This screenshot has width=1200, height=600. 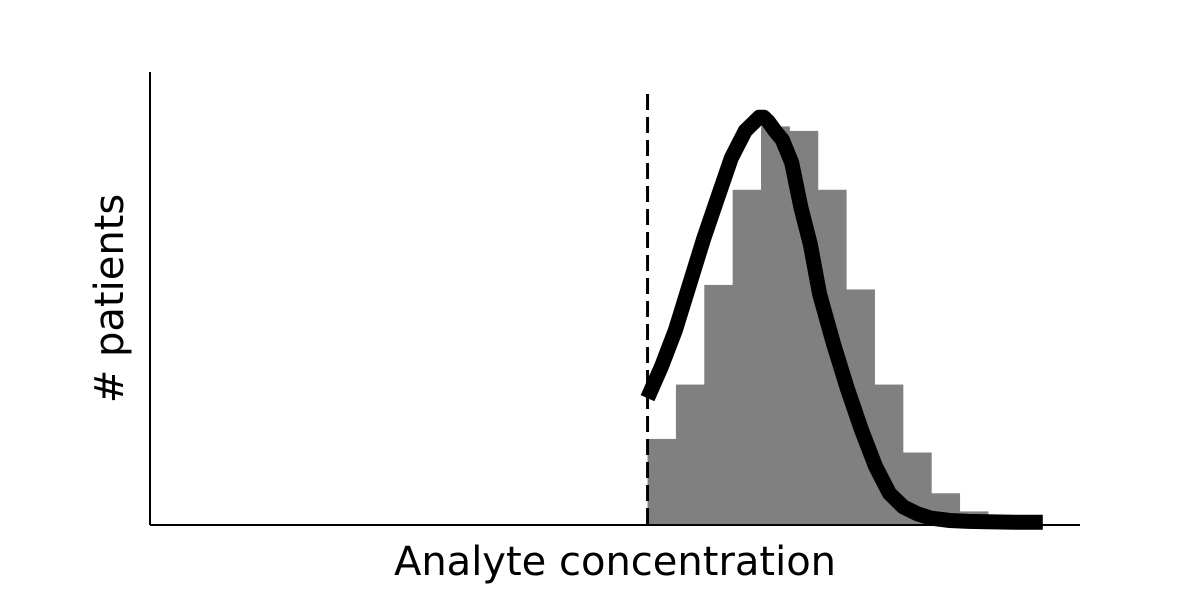 I want to click on x-axis-label: Analyte concentration, so click(x=615, y=562).